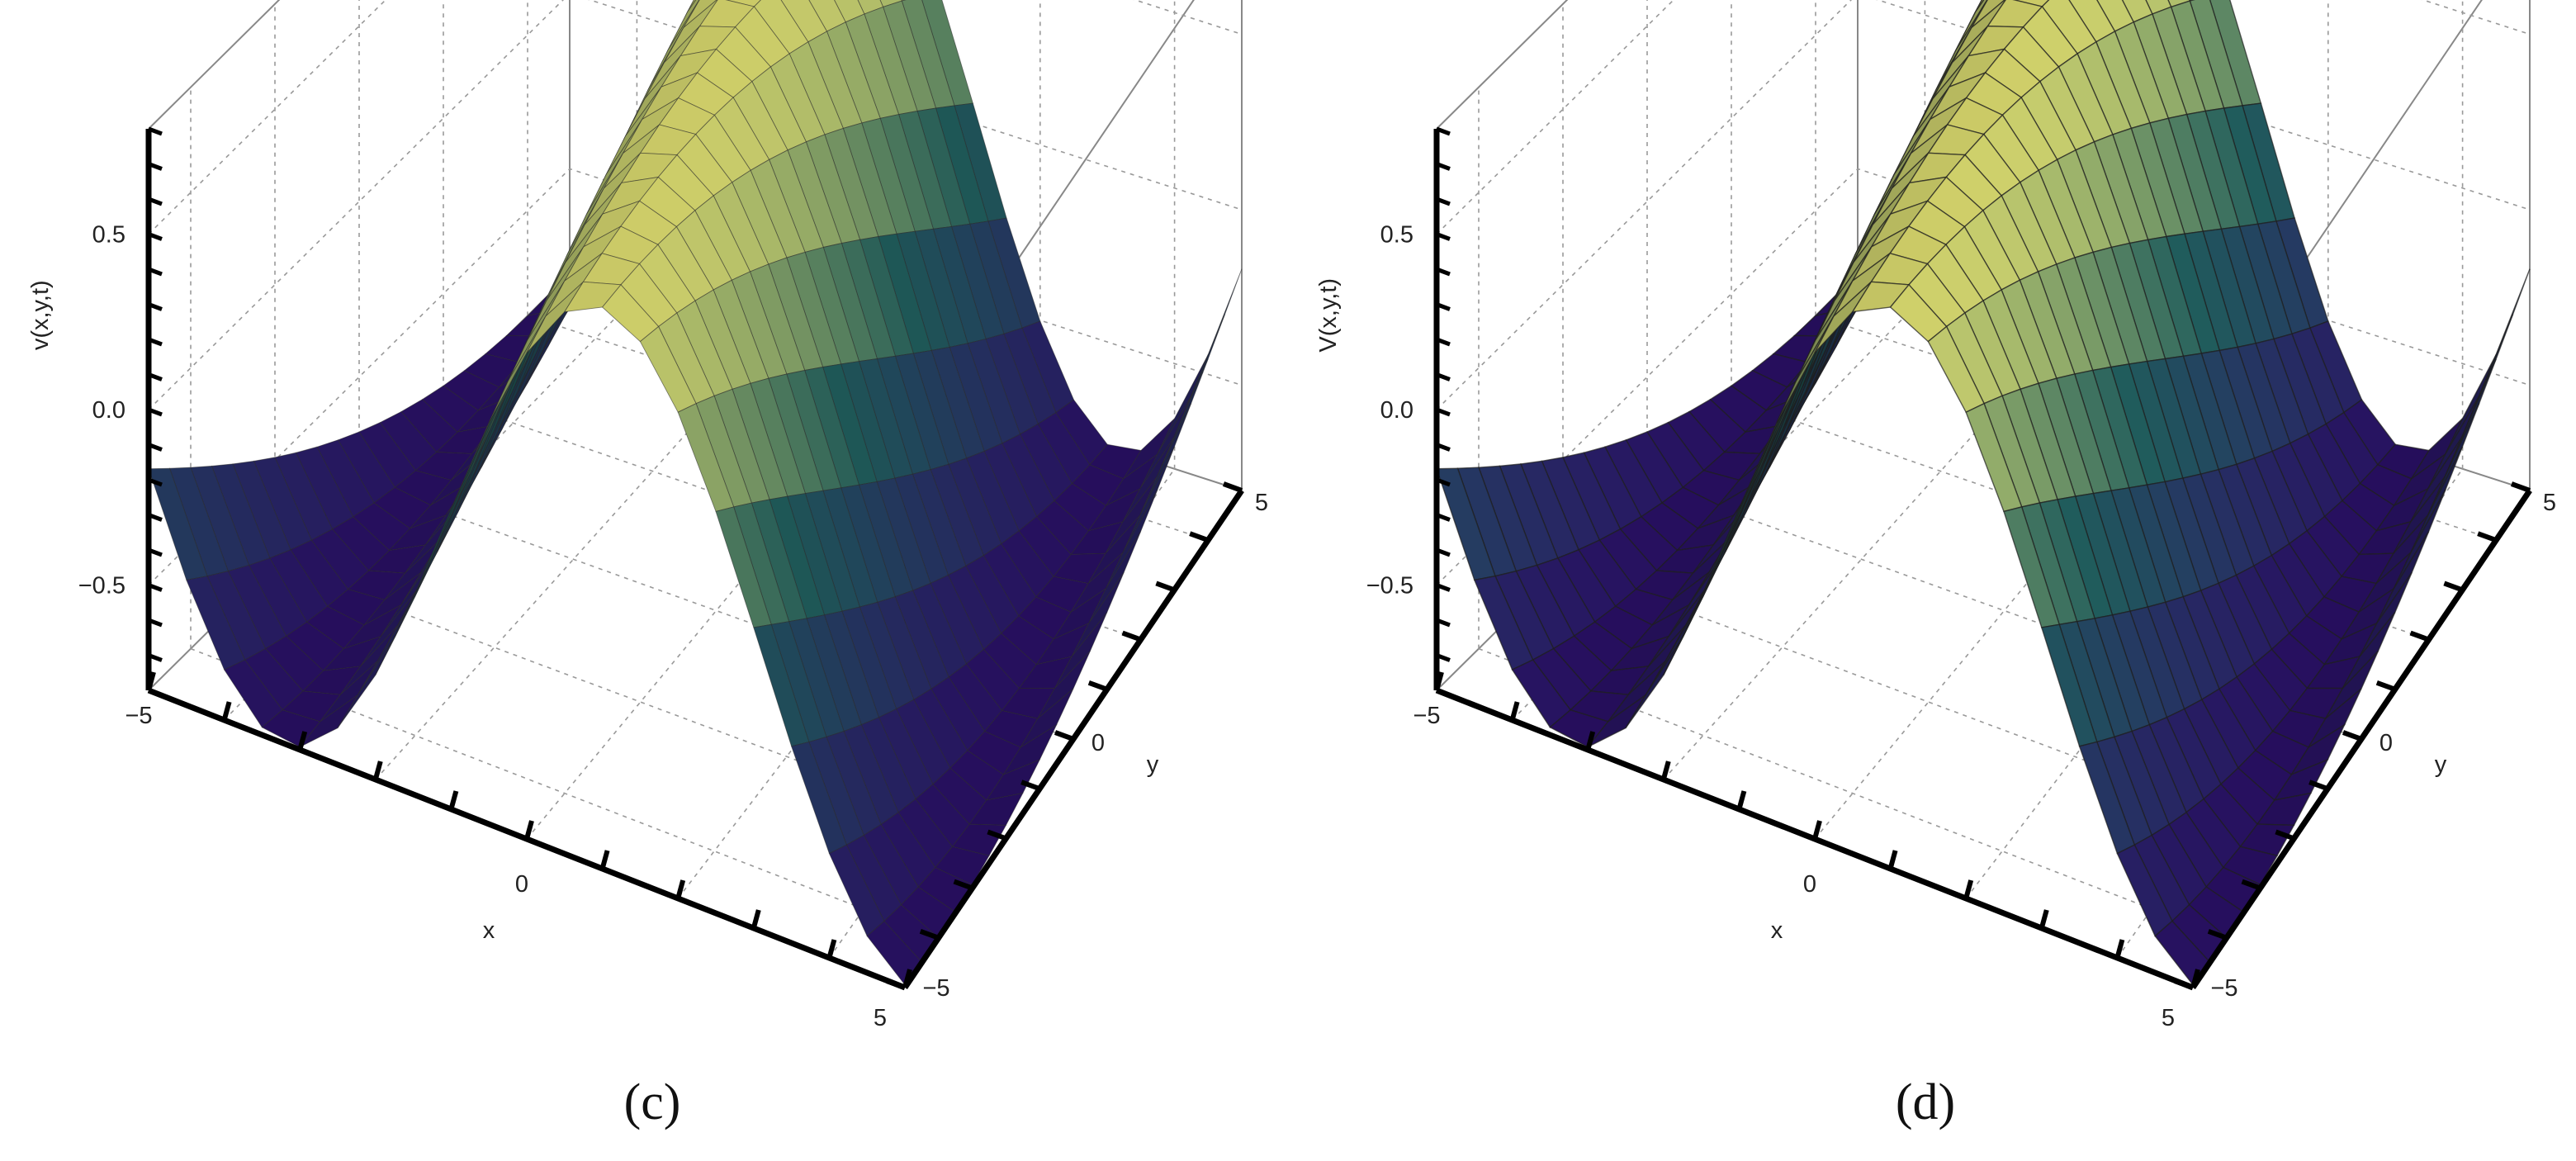 The width and height of the screenshot is (2576, 1161). Describe the element at coordinates (652, 1102) in the screenshot. I see `panel-label-c: (c)` at that location.